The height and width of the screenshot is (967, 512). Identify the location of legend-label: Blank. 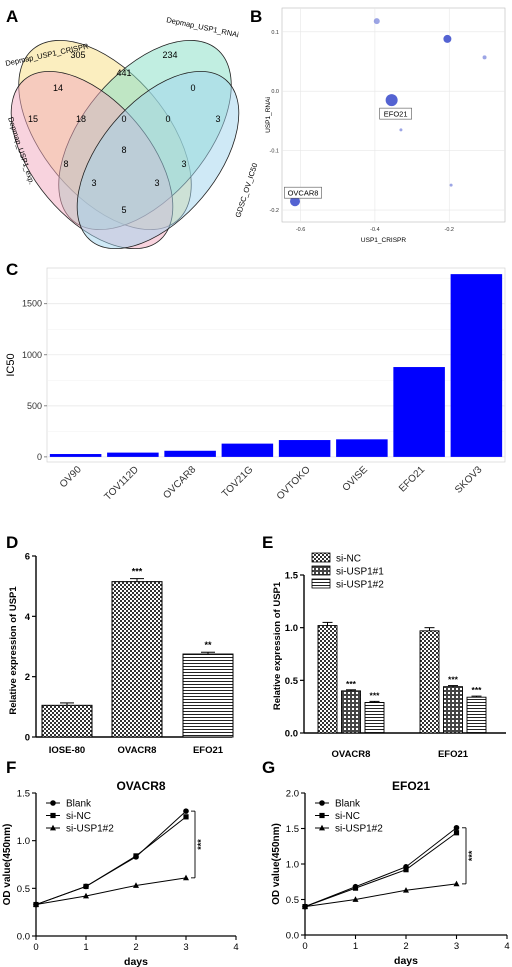
(79, 804).